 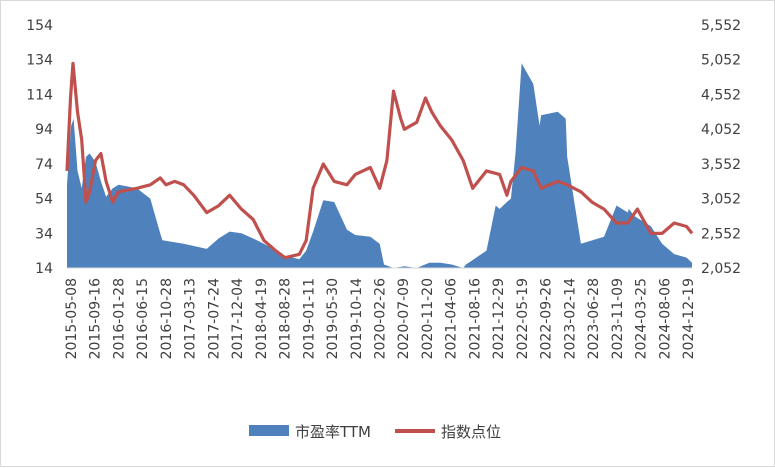 I want to click on x-tick-label: 2015-09-16, so click(x=96, y=318).